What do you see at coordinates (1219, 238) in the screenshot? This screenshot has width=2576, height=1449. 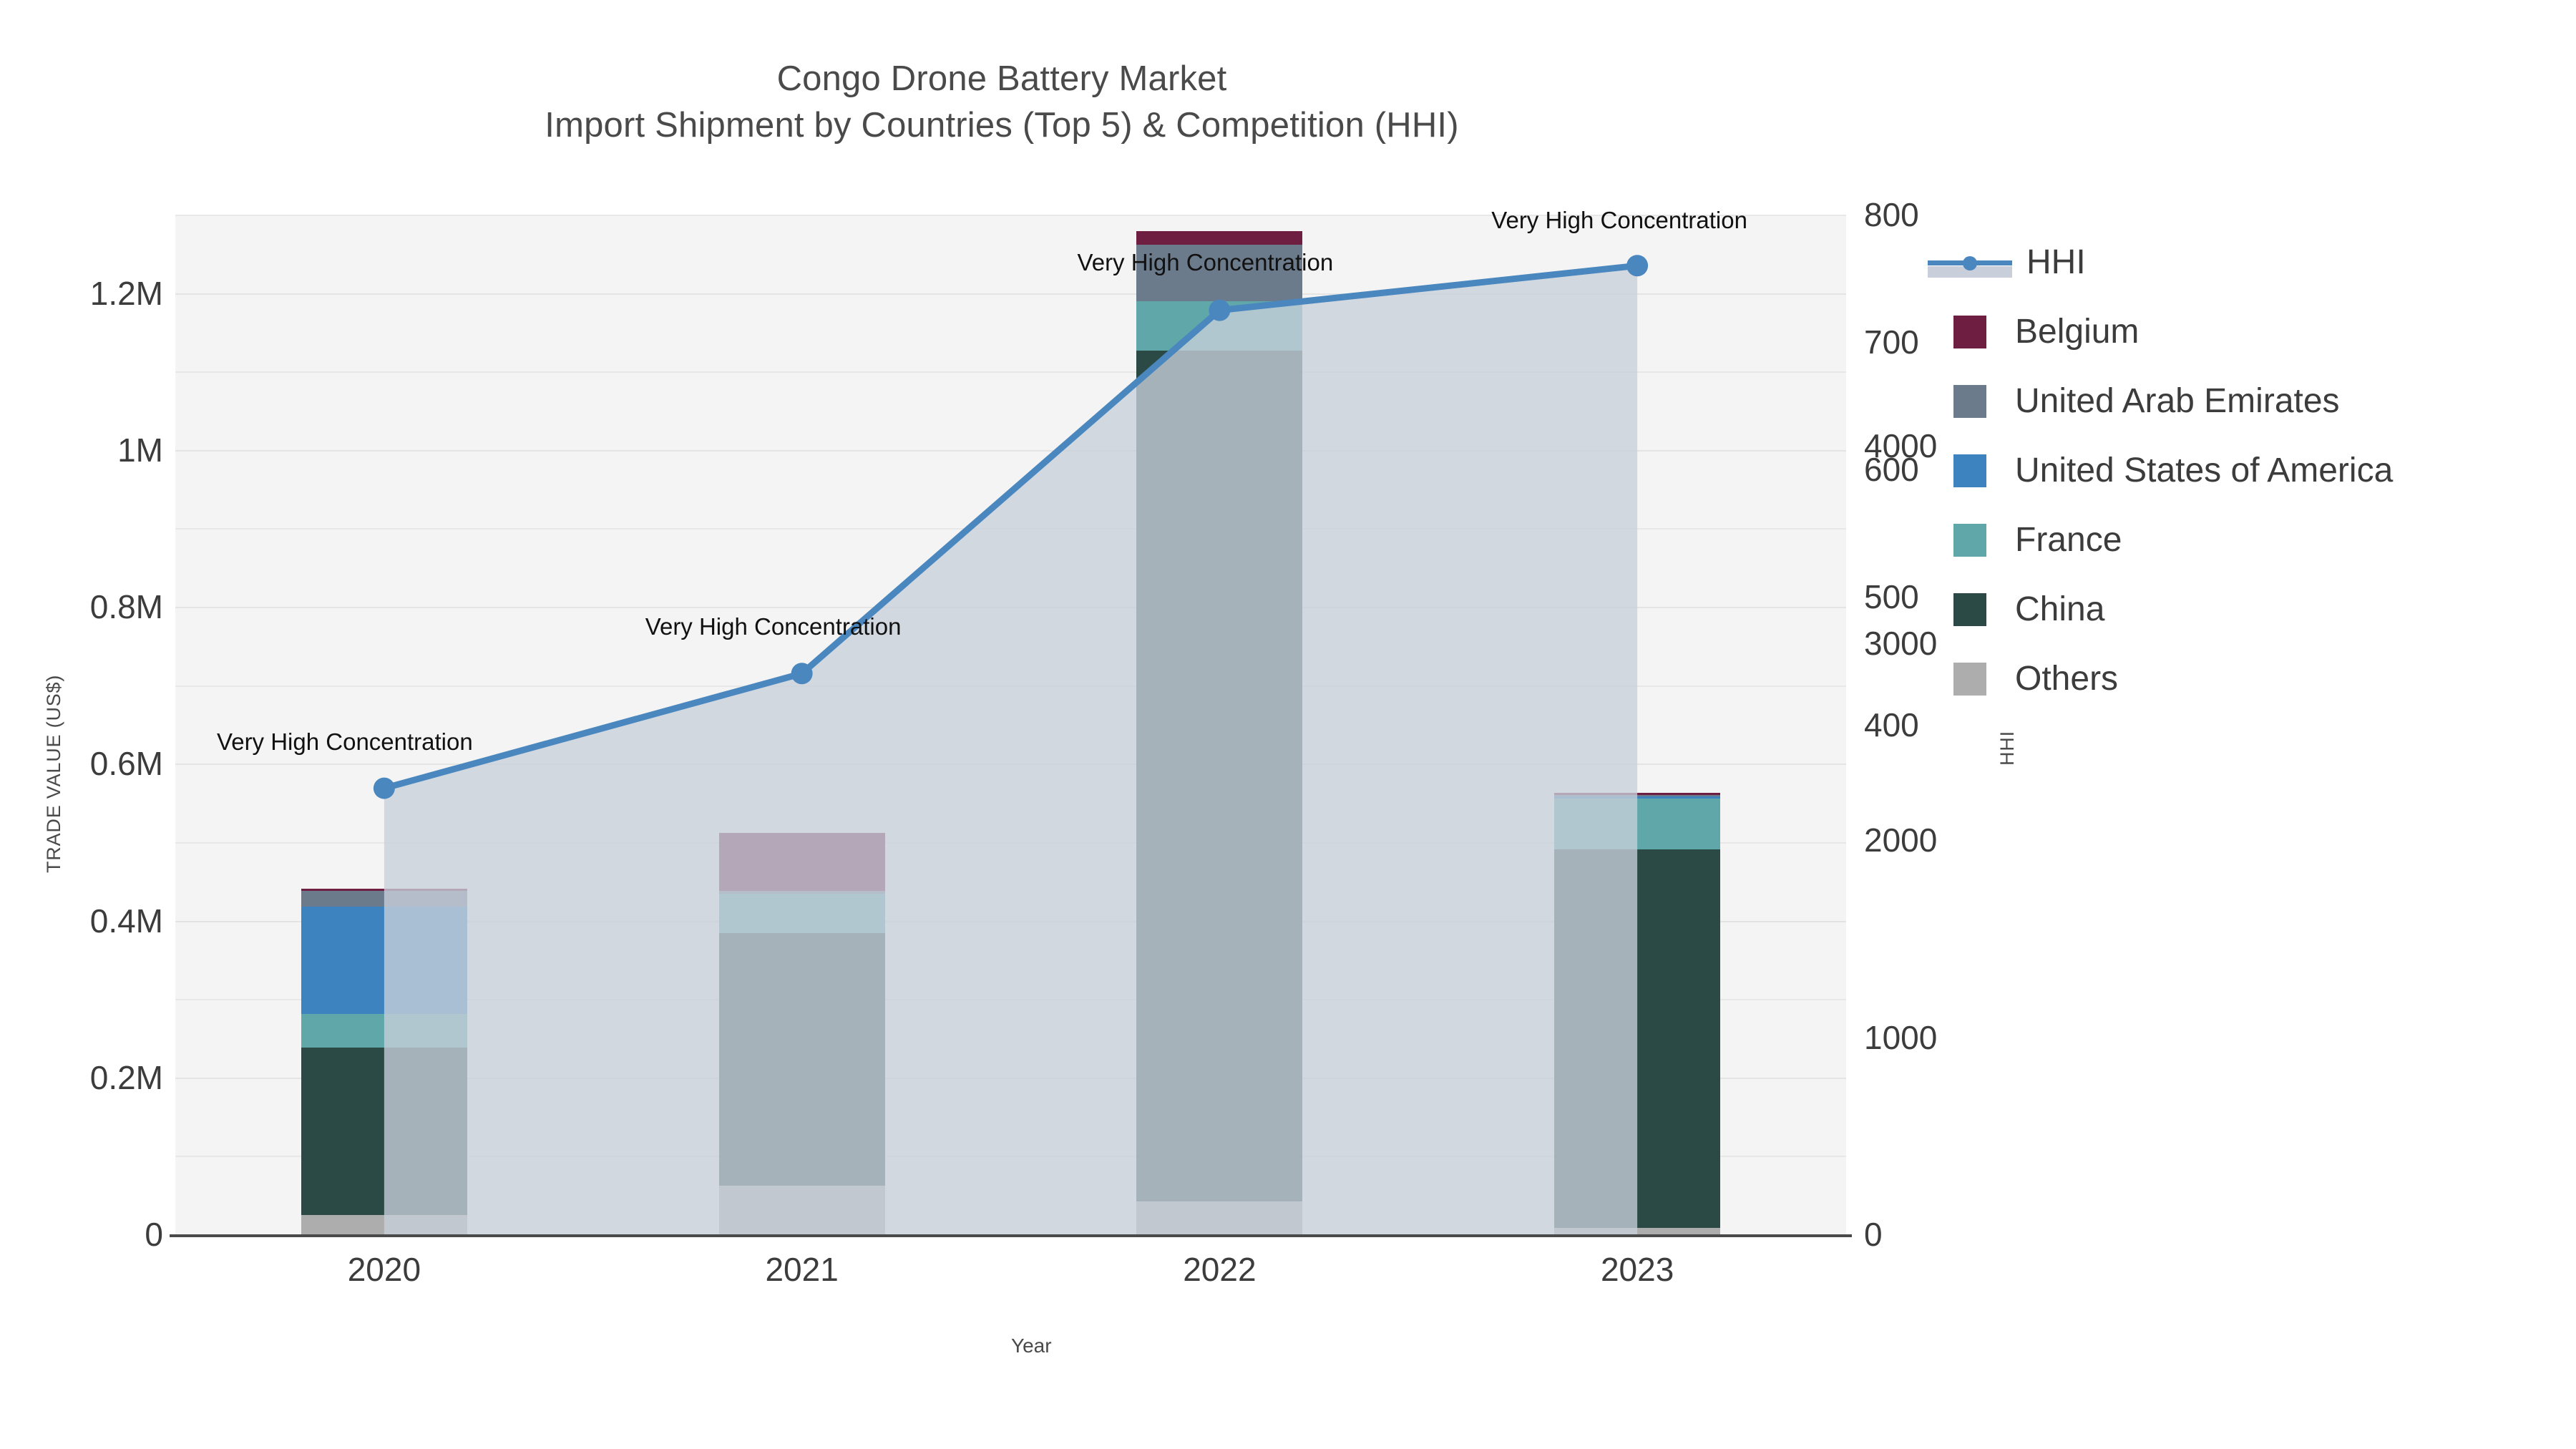 I see `bar-segment-belgium-2022` at bounding box center [1219, 238].